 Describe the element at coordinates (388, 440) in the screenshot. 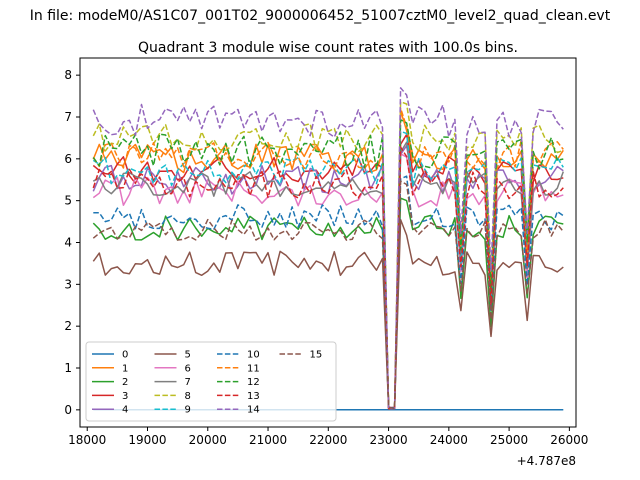

I see `x-tick-label: 23000` at that location.